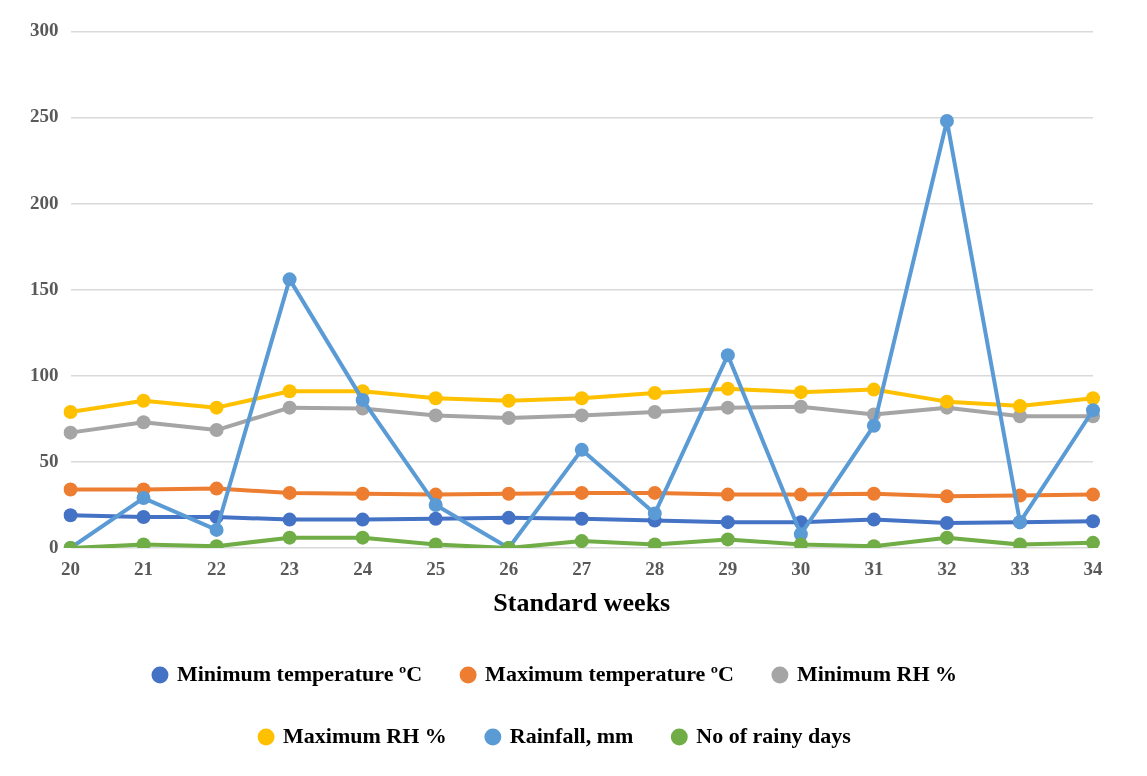 Image resolution: width=1147 pixels, height=776 pixels. I want to click on y-tick-label: 50, so click(49, 460).